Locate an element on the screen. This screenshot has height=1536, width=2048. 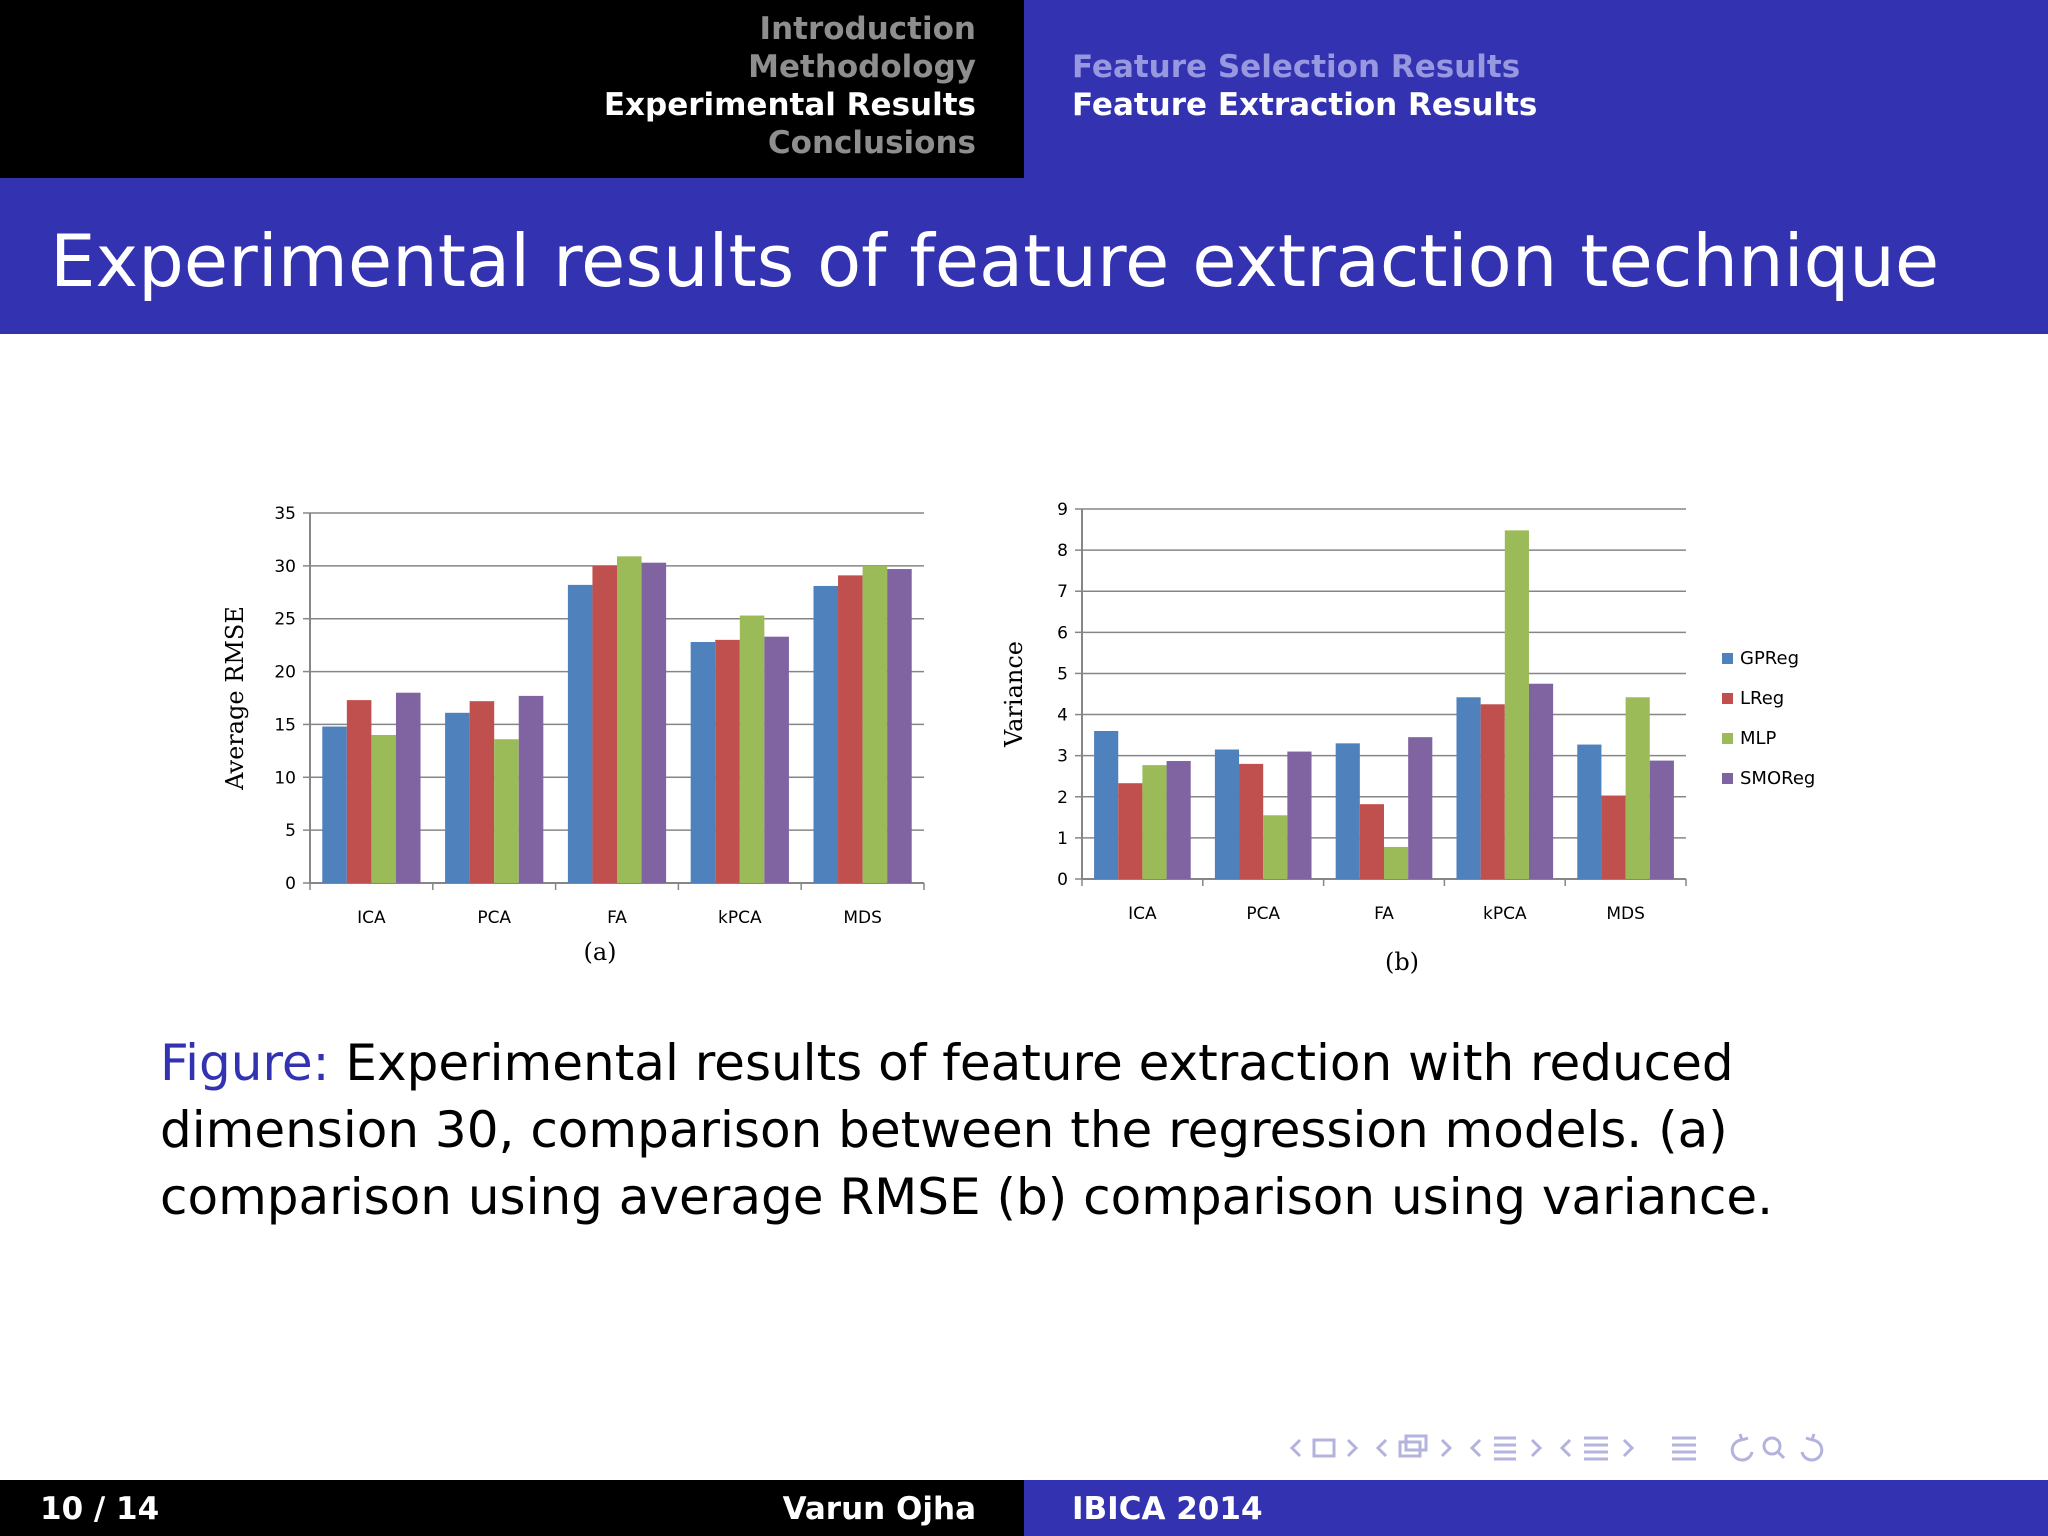
panel-label: (a) is located at coordinates (599, 952).